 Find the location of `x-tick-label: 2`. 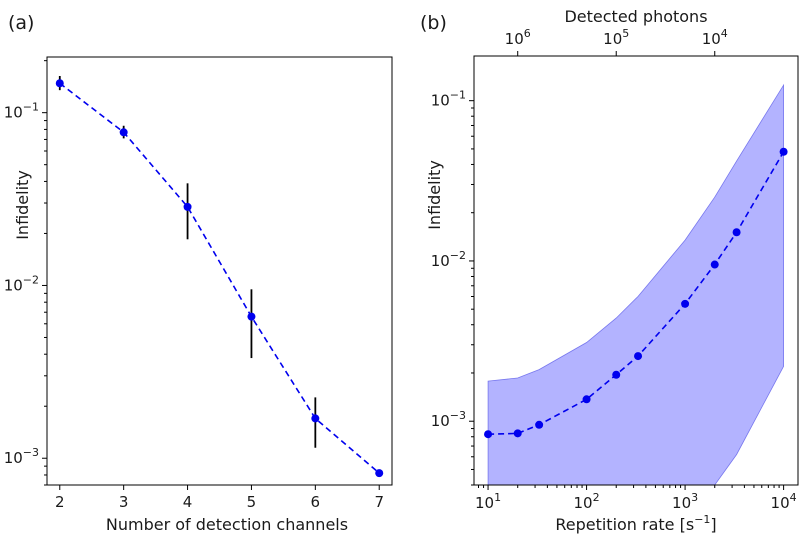

x-tick-label: 2 is located at coordinates (60, 502).